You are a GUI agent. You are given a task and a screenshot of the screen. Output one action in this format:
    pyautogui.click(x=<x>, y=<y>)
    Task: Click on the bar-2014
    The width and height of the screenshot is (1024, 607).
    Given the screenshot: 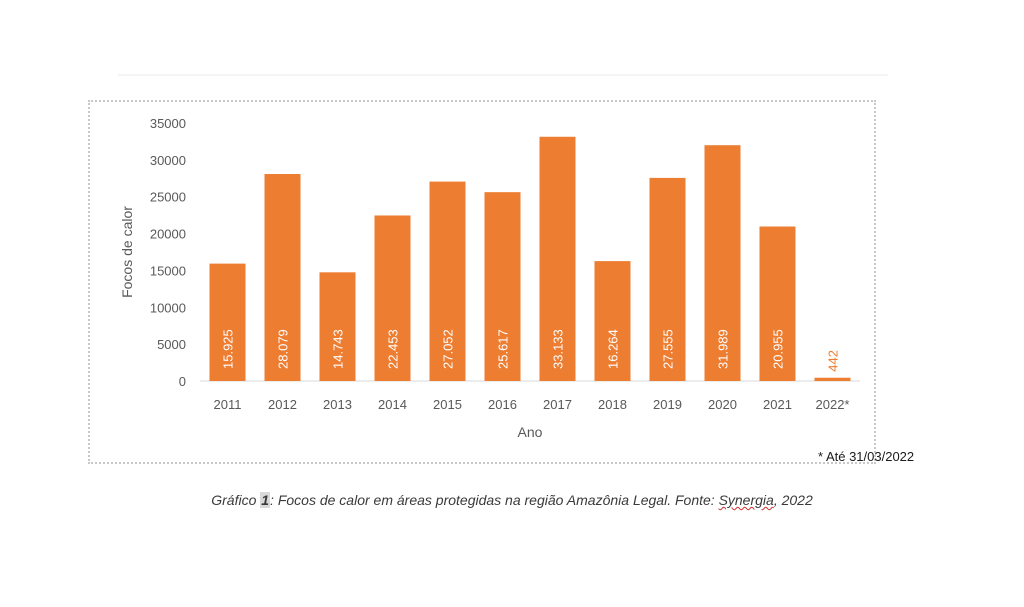 What is the action you would take?
    pyautogui.click(x=392, y=298)
    